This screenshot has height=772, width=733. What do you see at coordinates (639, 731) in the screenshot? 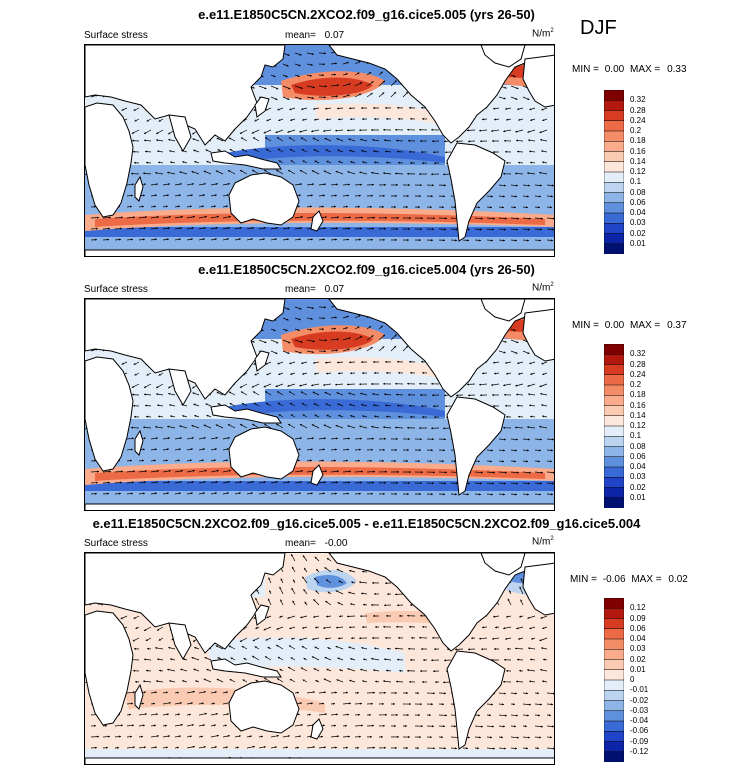
I see `colorbar-tick-label: -0.06` at bounding box center [639, 731].